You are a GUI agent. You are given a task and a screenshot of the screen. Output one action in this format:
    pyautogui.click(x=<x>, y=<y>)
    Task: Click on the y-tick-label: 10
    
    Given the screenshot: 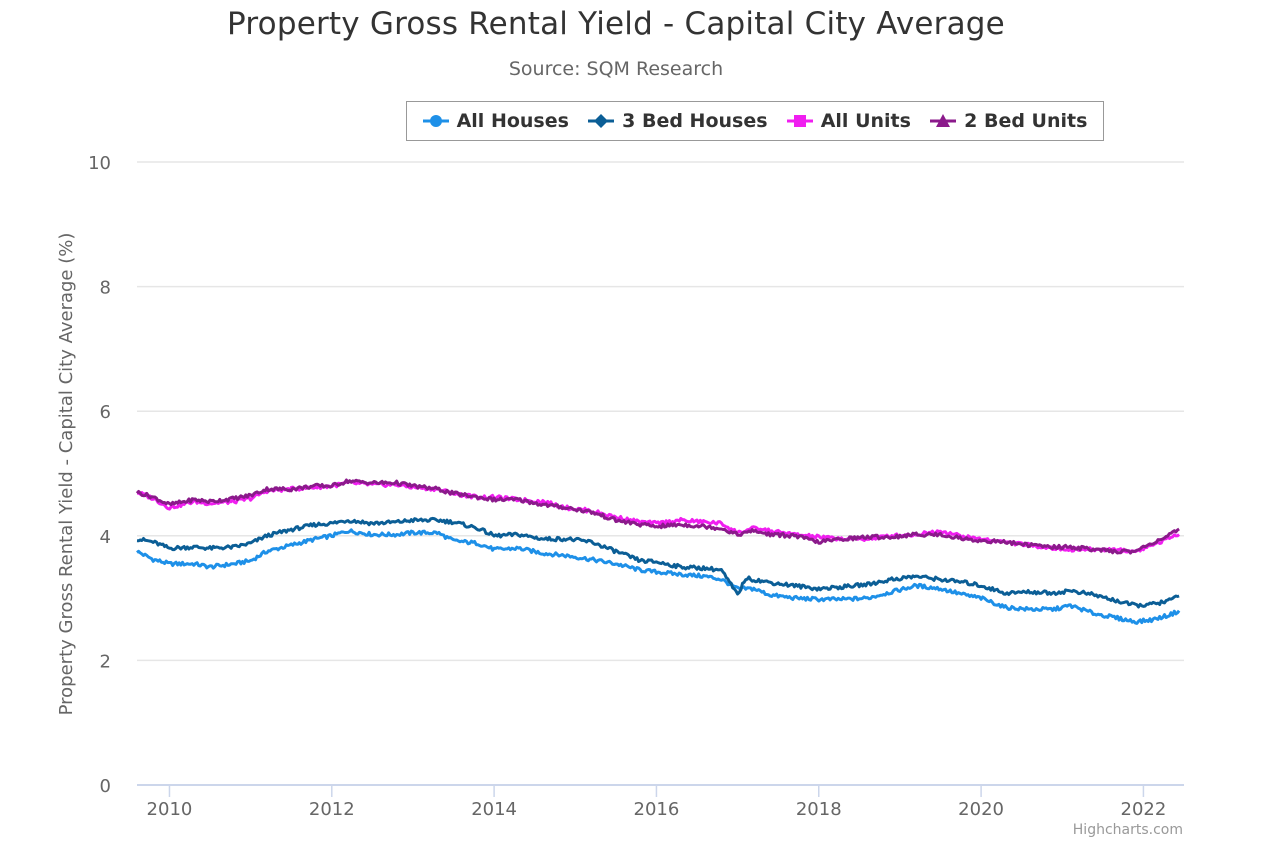 What is the action you would take?
    pyautogui.click(x=99, y=163)
    